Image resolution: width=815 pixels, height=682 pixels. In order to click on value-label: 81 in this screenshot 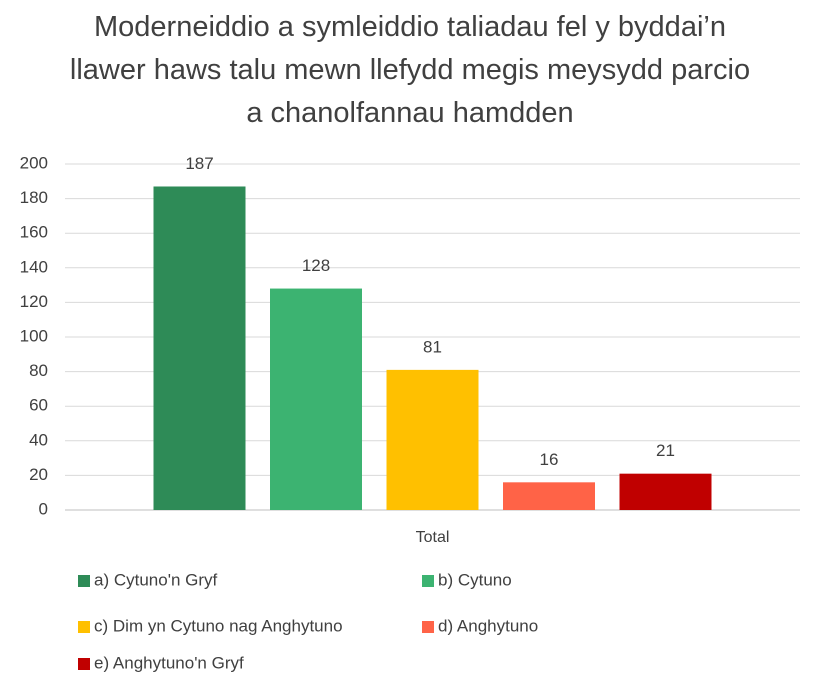, I will do `click(432, 346)`.